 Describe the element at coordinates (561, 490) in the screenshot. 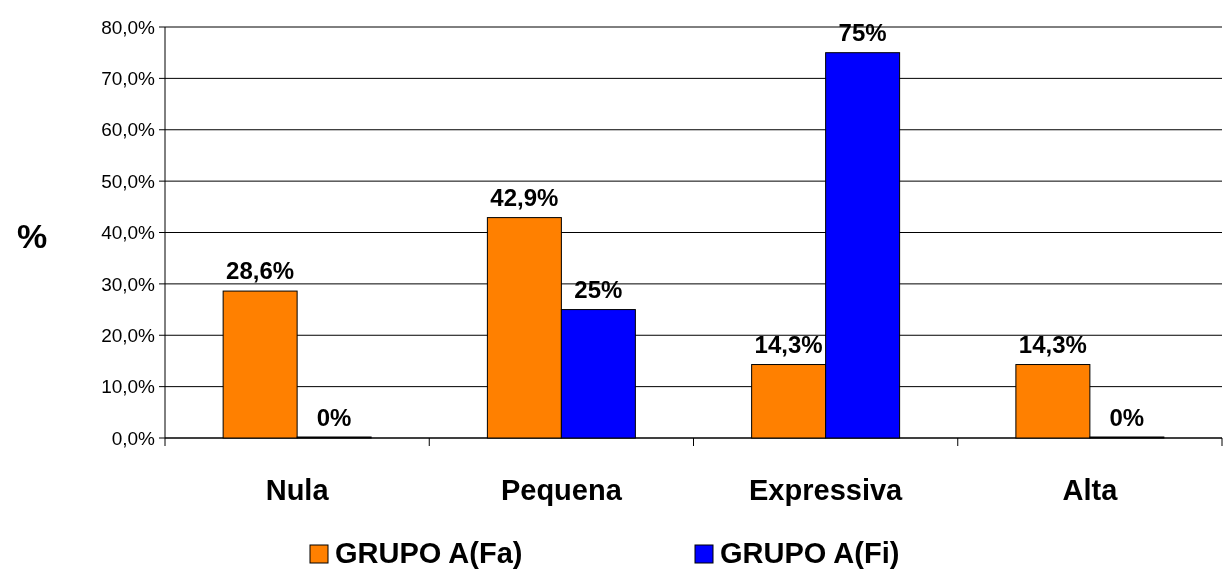

I see `x-tick-label: Pequena` at that location.